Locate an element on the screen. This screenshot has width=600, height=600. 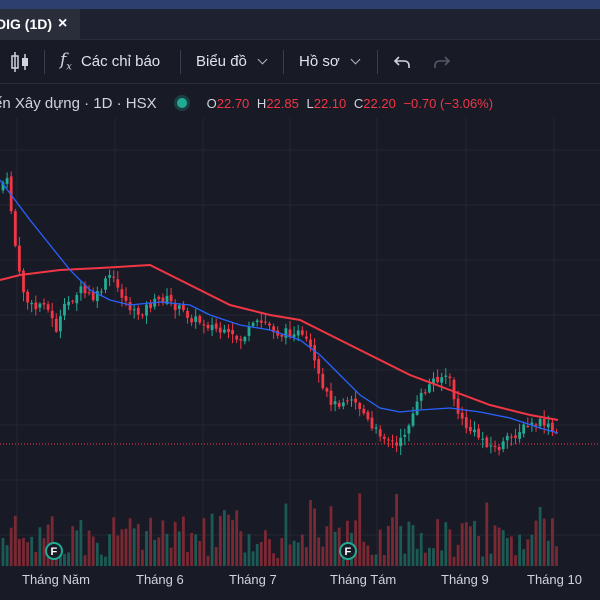
profile-dropdown: Hồ sơ is located at coordinates (330, 61).